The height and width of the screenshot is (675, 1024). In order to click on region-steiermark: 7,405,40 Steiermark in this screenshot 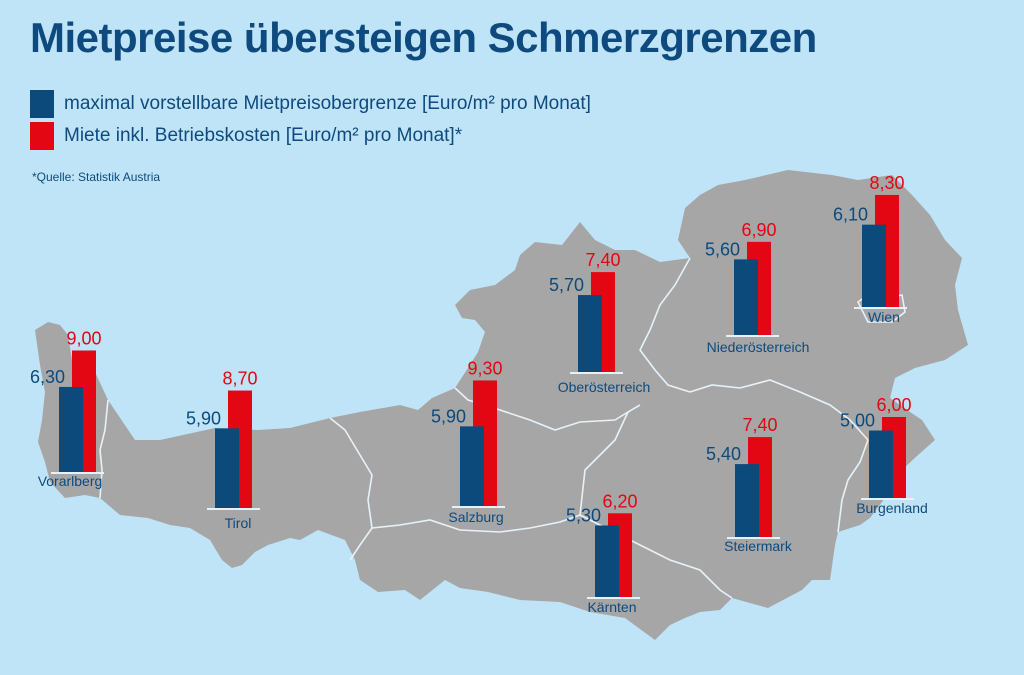, I will do `click(749, 484)`.